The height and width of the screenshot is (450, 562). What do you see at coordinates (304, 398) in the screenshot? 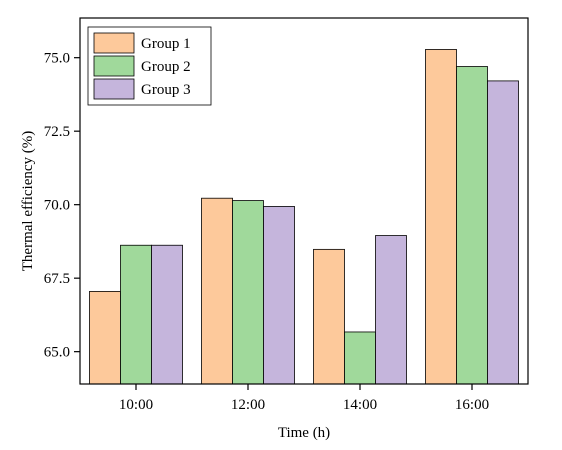
I see `x-axis: 10:00 12:00 14:00 16:00` at bounding box center [304, 398].